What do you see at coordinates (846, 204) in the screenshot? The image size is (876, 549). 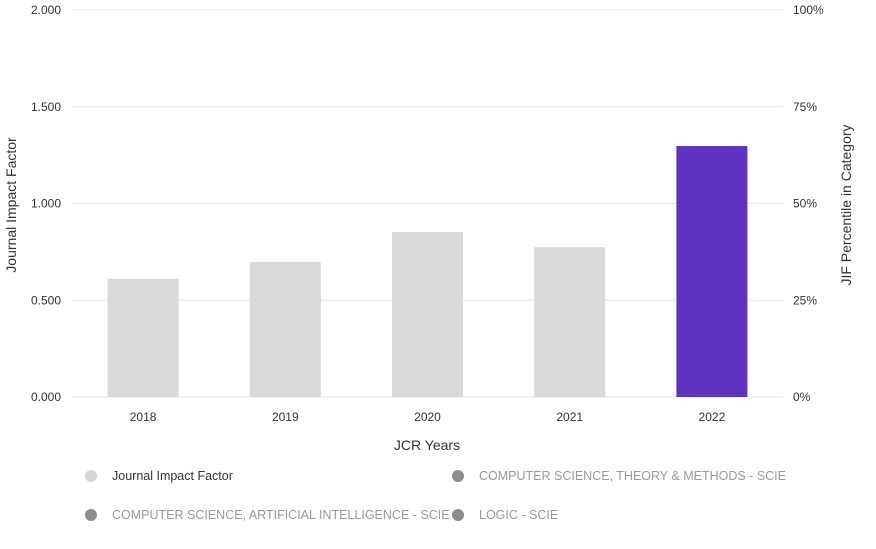 I see `y2-axis-title: JIF Percentile in Category` at bounding box center [846, 204].